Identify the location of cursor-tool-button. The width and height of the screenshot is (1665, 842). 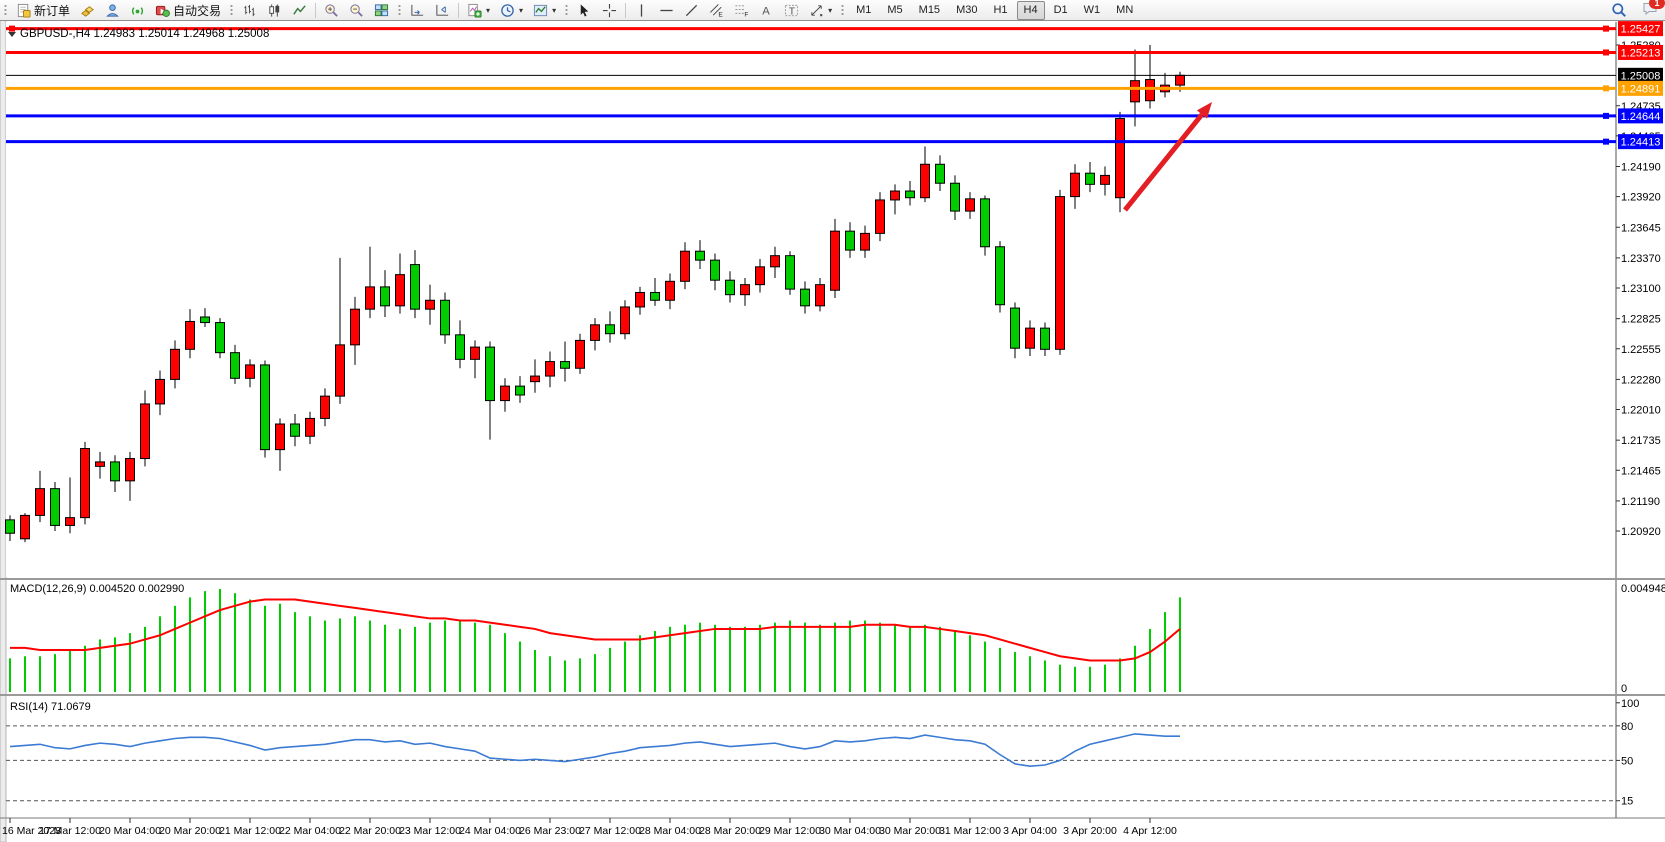
(584, 10).